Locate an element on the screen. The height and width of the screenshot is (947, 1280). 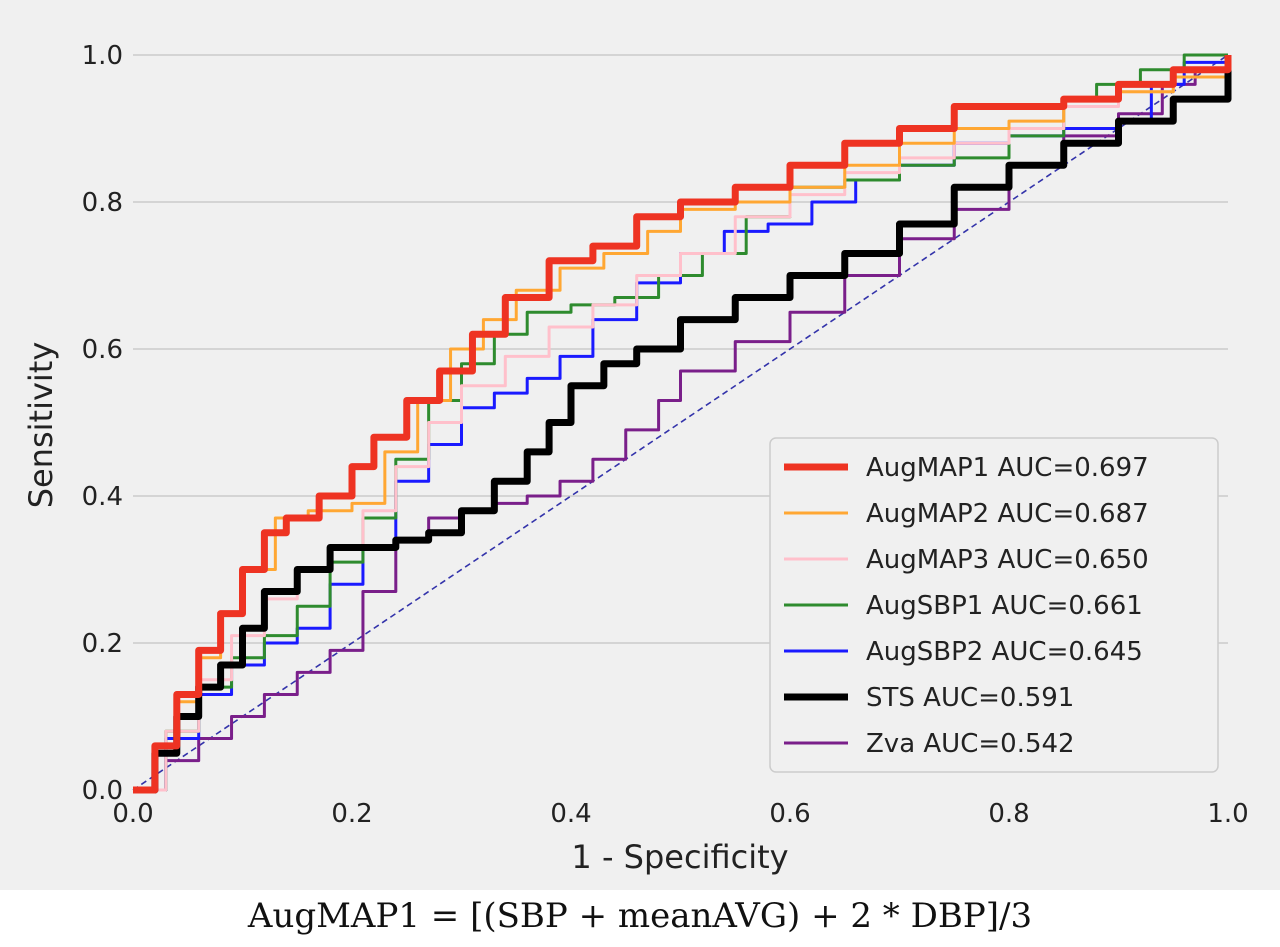
x-tick-label: 0.0 is located at coordinates (132, 814).